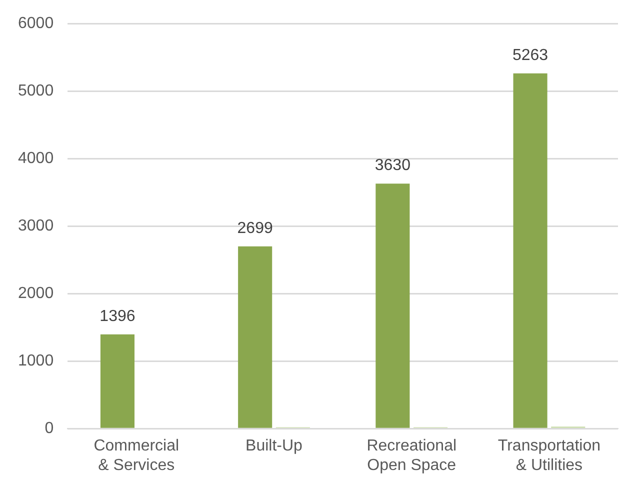  What do you see at coordinates (118, 316) in the screenshot?
I see `data-label: 1396` at bounding box center [118, 316].